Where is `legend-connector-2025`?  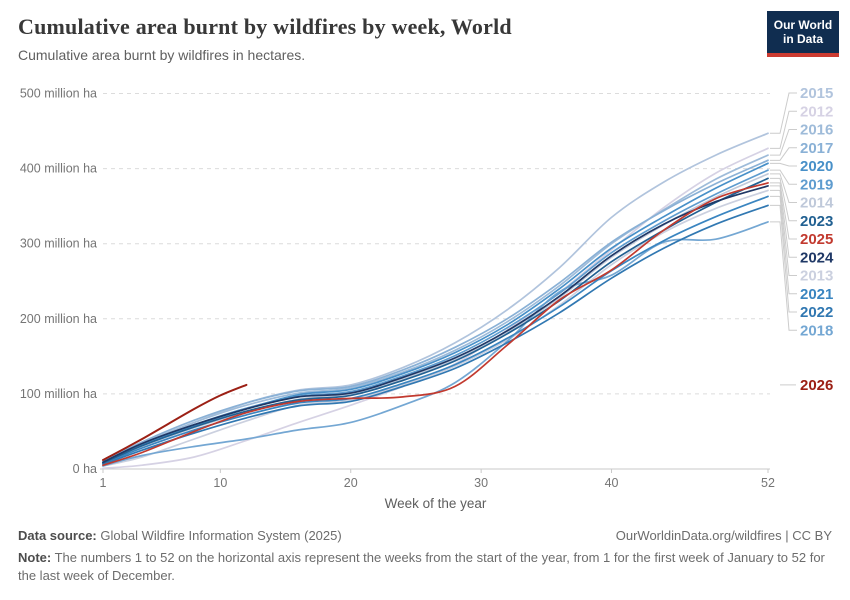
legend-connector-2025 is located at coordinates (783, 211).